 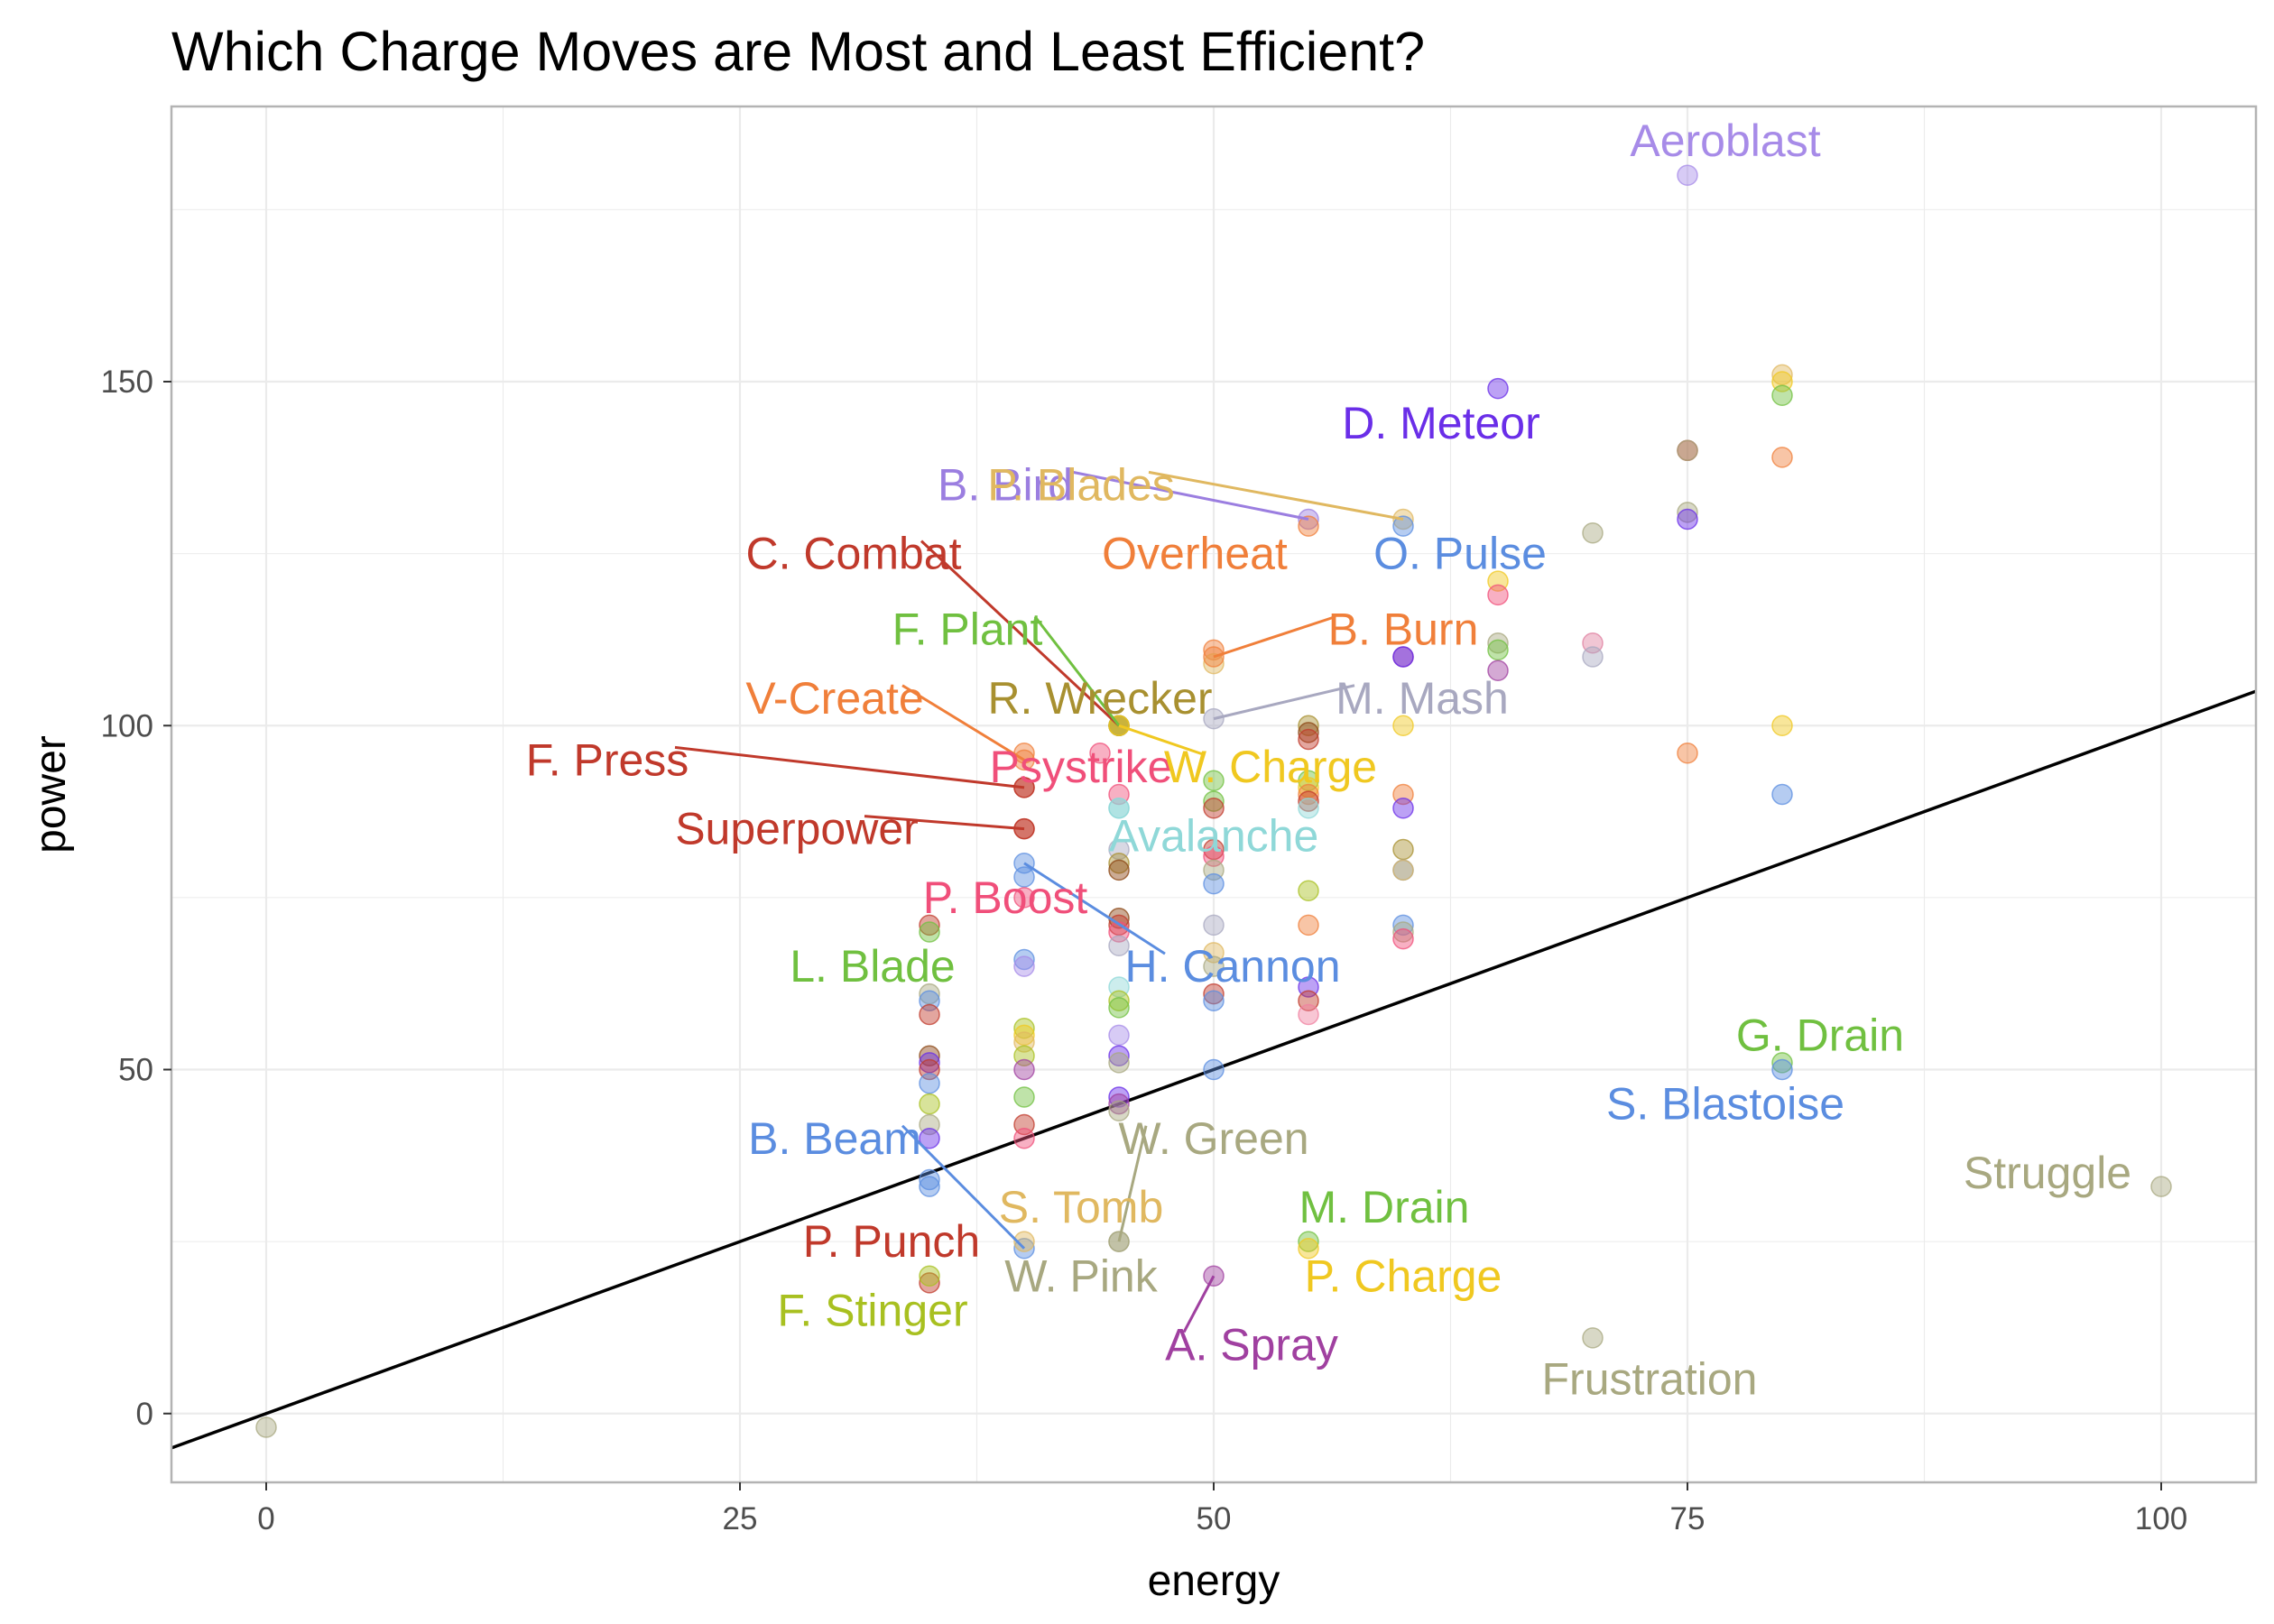 I want to click on x-tick-label: 75, so click(x=1688, y=1519).